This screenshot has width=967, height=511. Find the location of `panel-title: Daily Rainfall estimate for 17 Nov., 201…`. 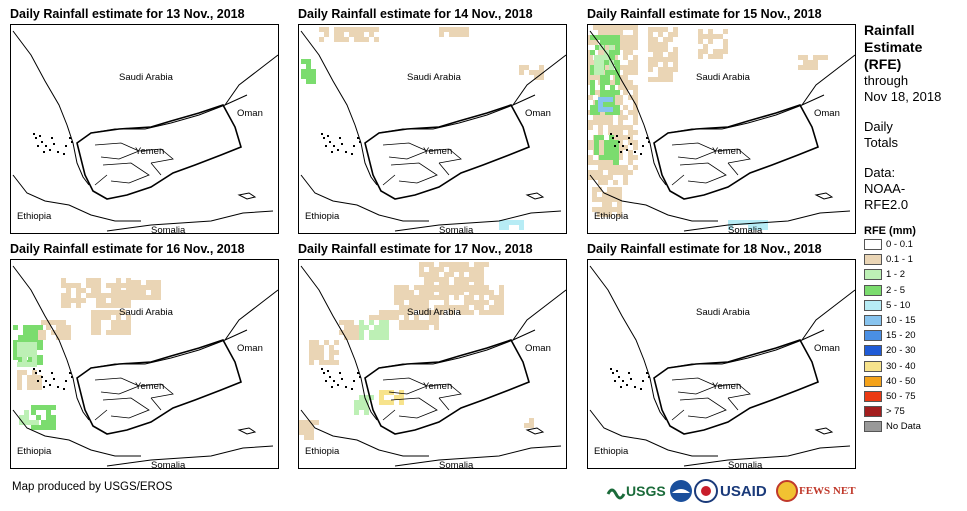

panel-title: Daily Rainfall estimate for 17 Nov., 201… is located at coordinates (415, 249).